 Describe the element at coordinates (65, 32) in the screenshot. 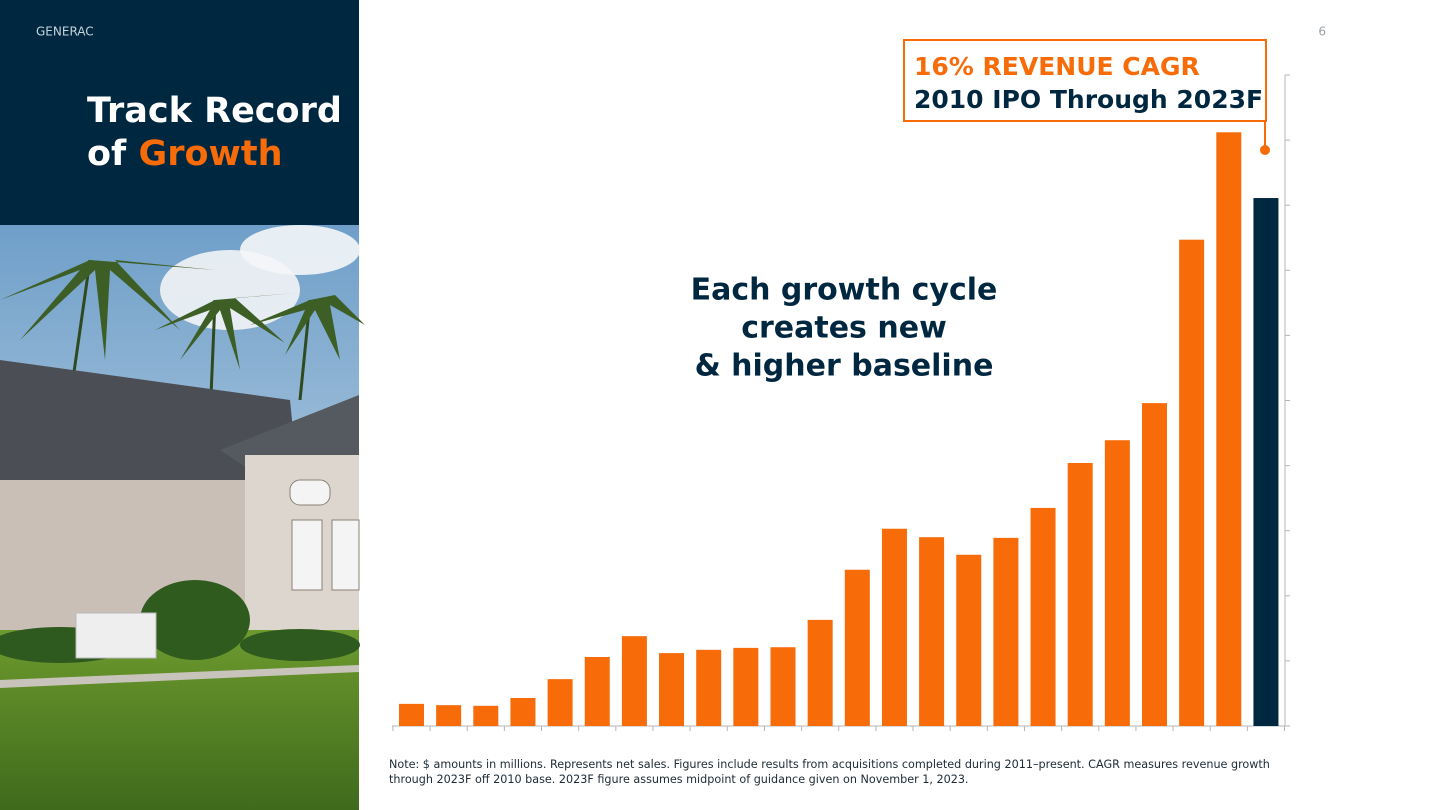

I see `brand: GENERAC` at that location.